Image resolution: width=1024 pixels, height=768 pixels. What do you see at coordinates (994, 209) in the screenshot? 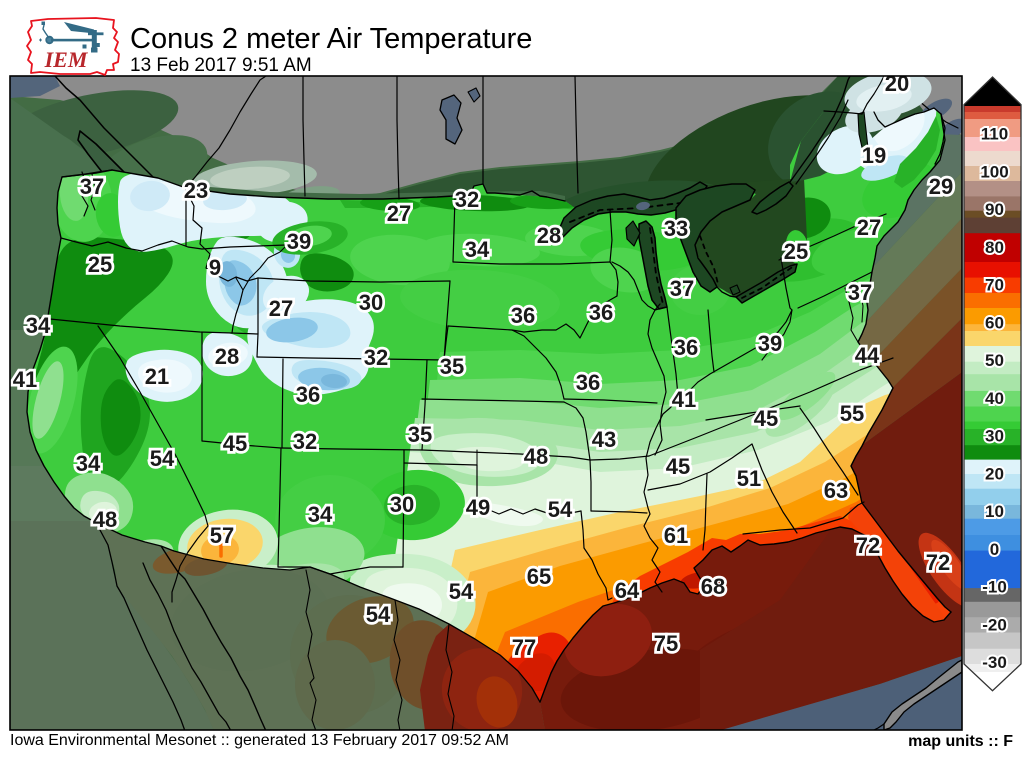
I see `svg-text: 90` at bounding box center [994, 209].